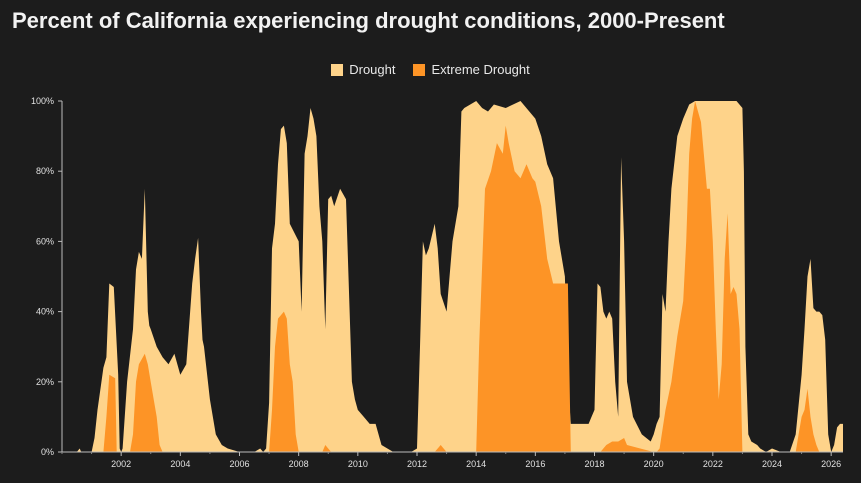  I want to click on x-tick-label: 2016, so click(535, 464).